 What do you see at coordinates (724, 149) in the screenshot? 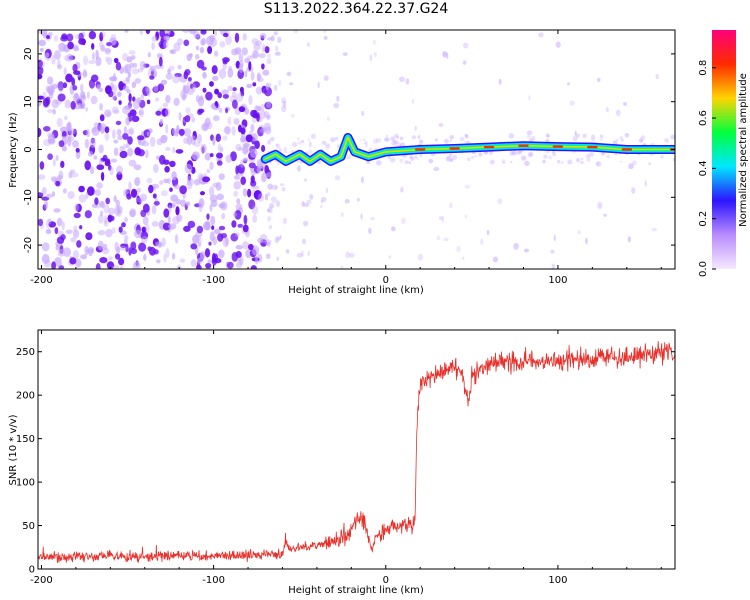
I see `colorbar-gradient` at bounding box center [724, 149].